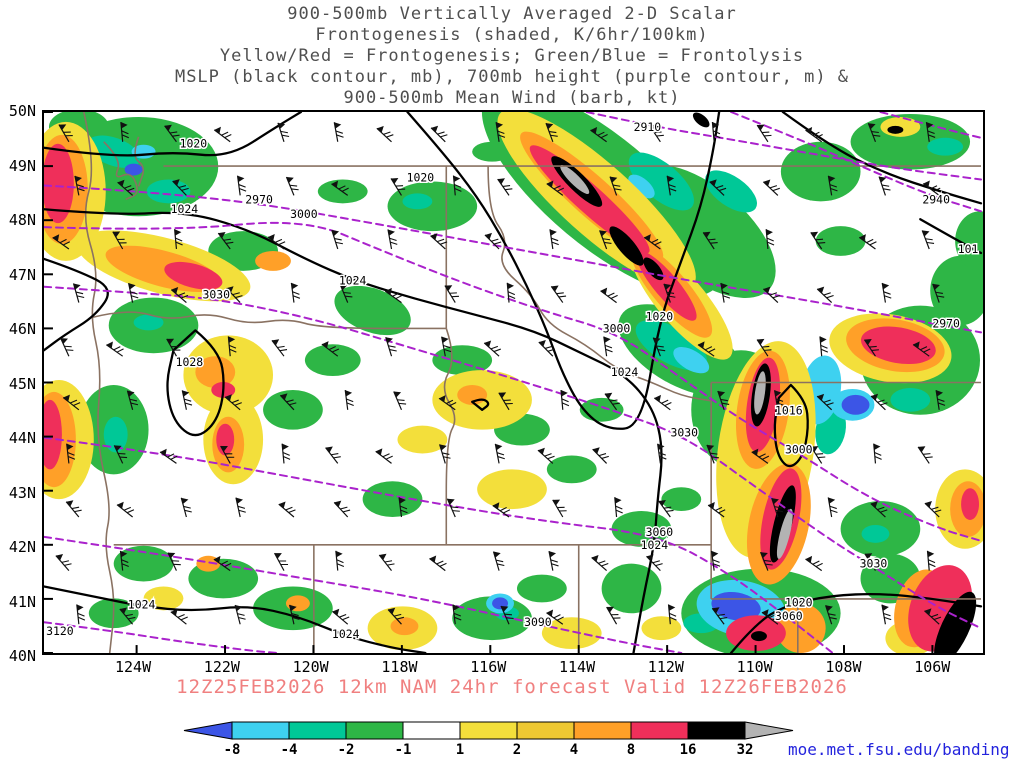  Describe the element at coordinates (799, 602) in the screenshot. I see `contour-label: 1020` at that location.